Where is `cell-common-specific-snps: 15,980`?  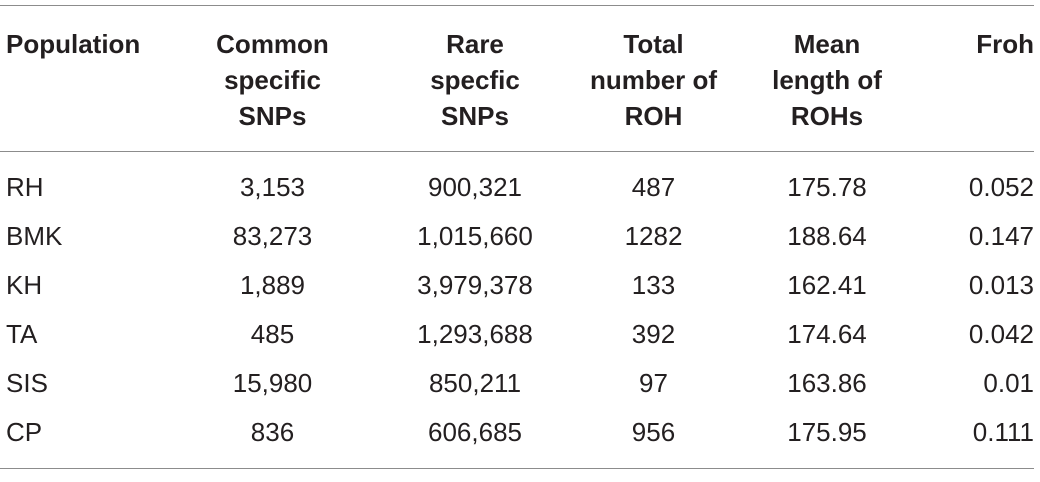
cell-common-specific-snps: 15,980 is located at coordinates (272, 383).